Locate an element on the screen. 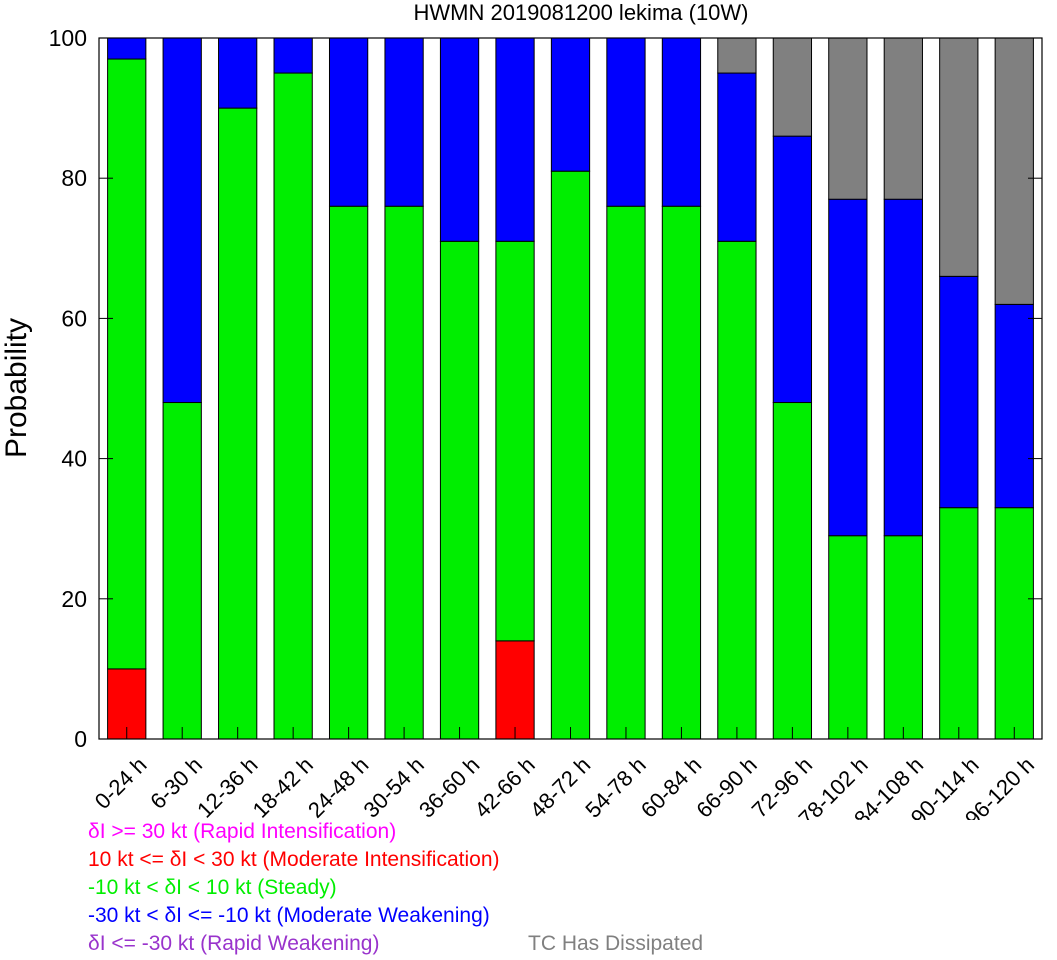  legend-entry-5: δI <= -30 kt (Rapid Weakening) is located at coordinates (234, 943).